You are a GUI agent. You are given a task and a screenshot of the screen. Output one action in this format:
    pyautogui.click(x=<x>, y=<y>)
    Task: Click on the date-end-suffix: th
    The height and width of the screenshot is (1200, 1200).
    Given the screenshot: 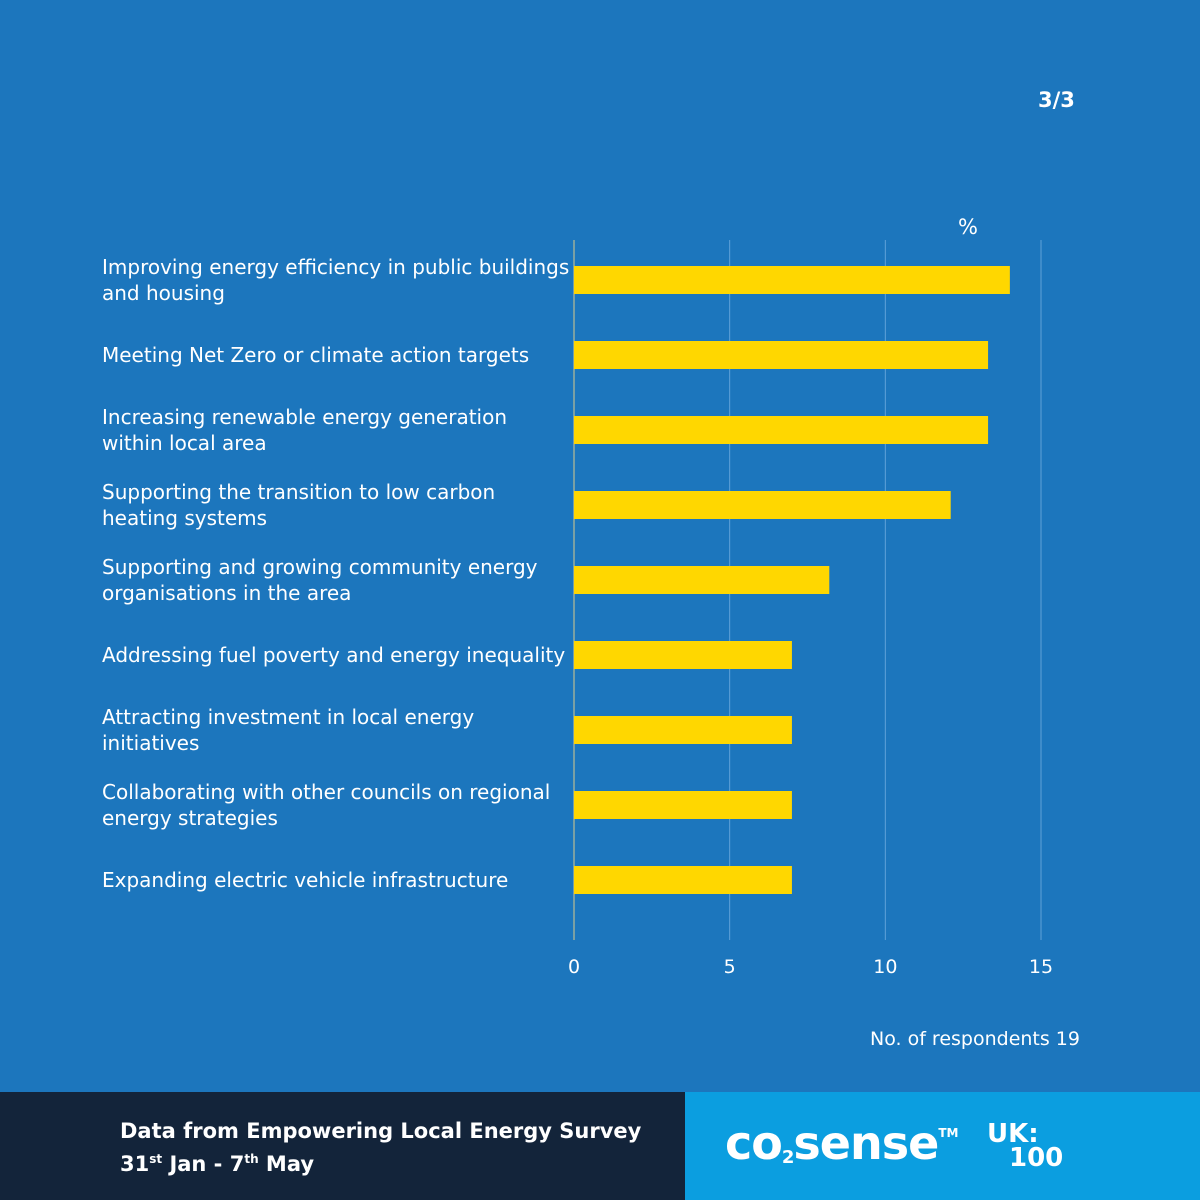 What is the action you would take?
    pyautogui.click(x=251, y=1159)
    